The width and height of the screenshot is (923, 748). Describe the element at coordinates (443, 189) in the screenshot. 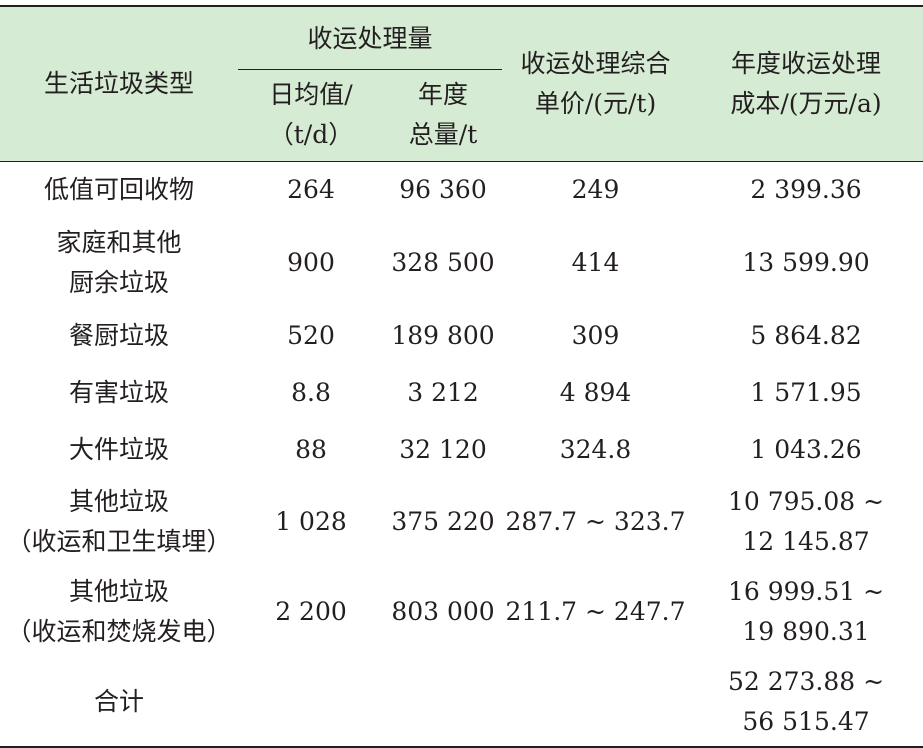

I see `cell-annual: 96 360` at that location.